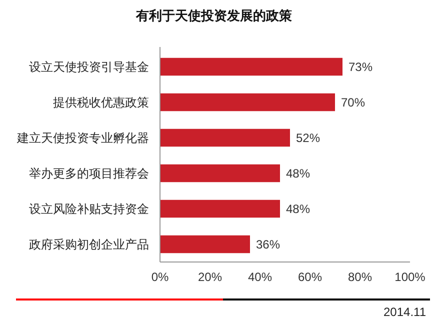  Describe the element at coordinates (410, 277) in the screenshot. I see `x-tick-label: 100%` at that location.